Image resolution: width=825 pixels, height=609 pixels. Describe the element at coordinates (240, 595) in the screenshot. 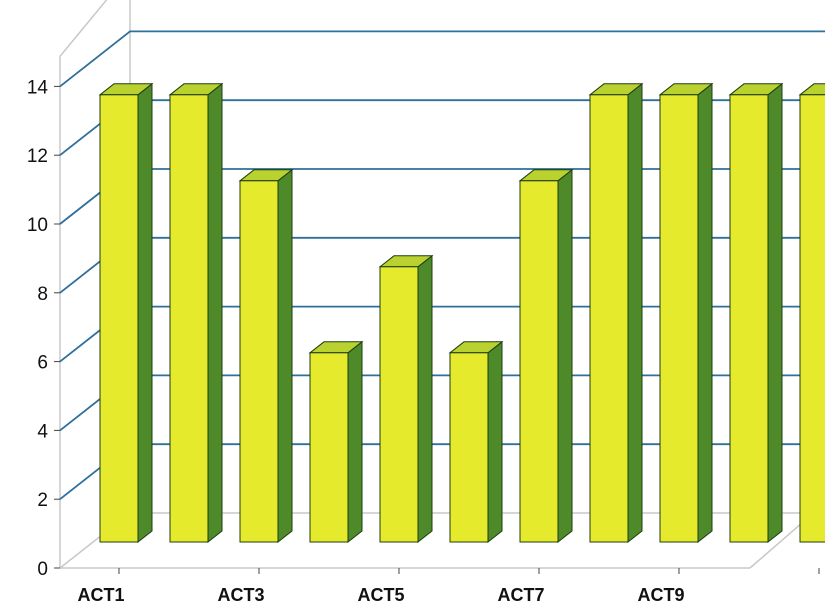

I see `x-tick-label: ACT3` at that location.